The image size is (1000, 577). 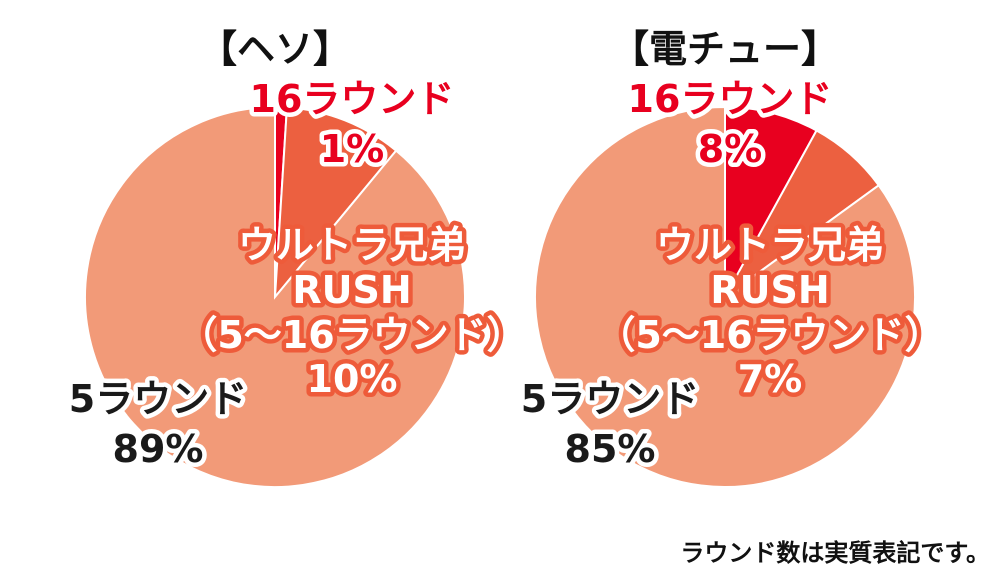 I want to click on chart-title: 【ヘソ】, so click(x=275, y=49).